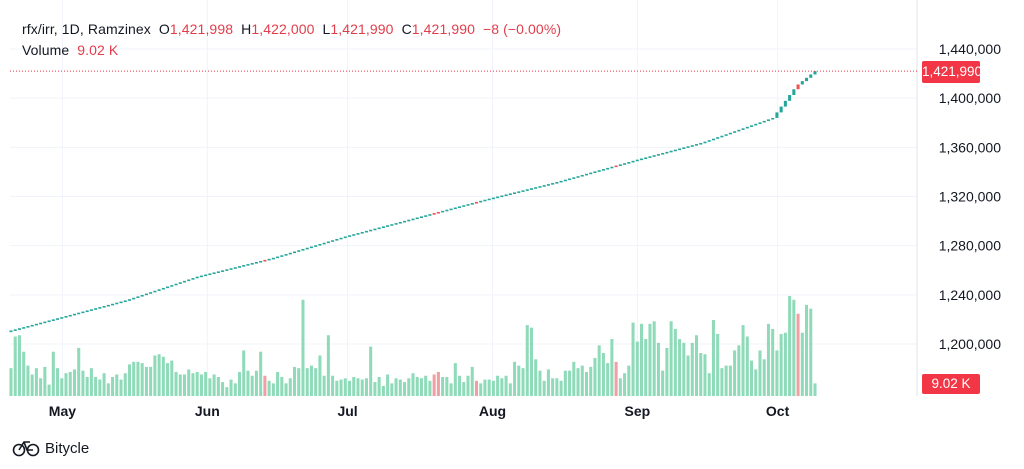 This screenshot has height=469, width=1024. I want to click on brand: Bitycle, so click(50, 448).